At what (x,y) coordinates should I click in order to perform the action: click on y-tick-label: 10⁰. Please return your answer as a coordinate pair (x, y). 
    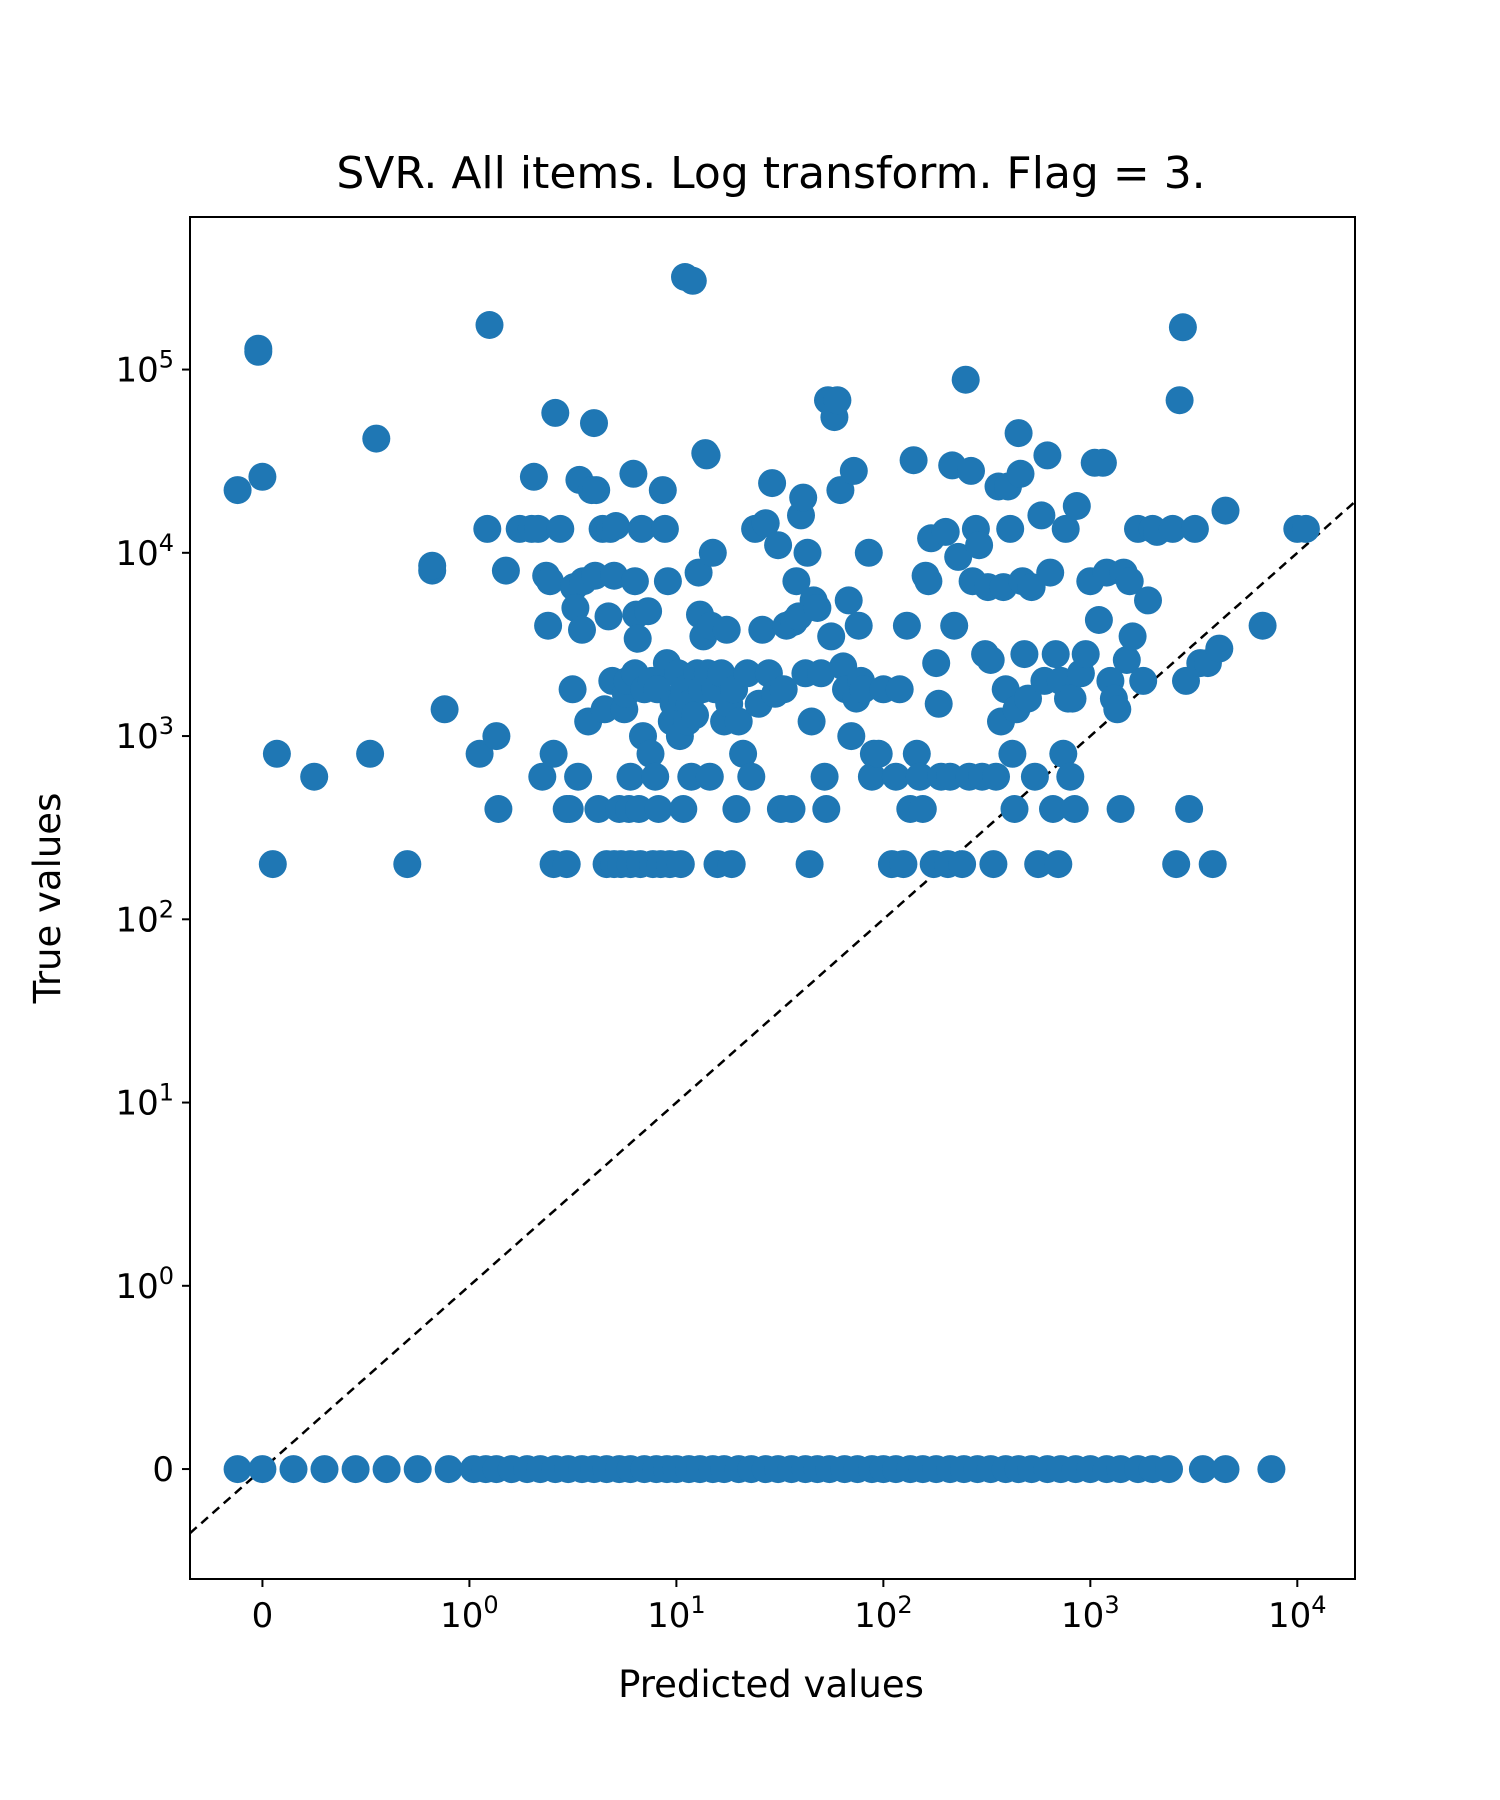
    Looking at the image, I should click on (144, 1284).